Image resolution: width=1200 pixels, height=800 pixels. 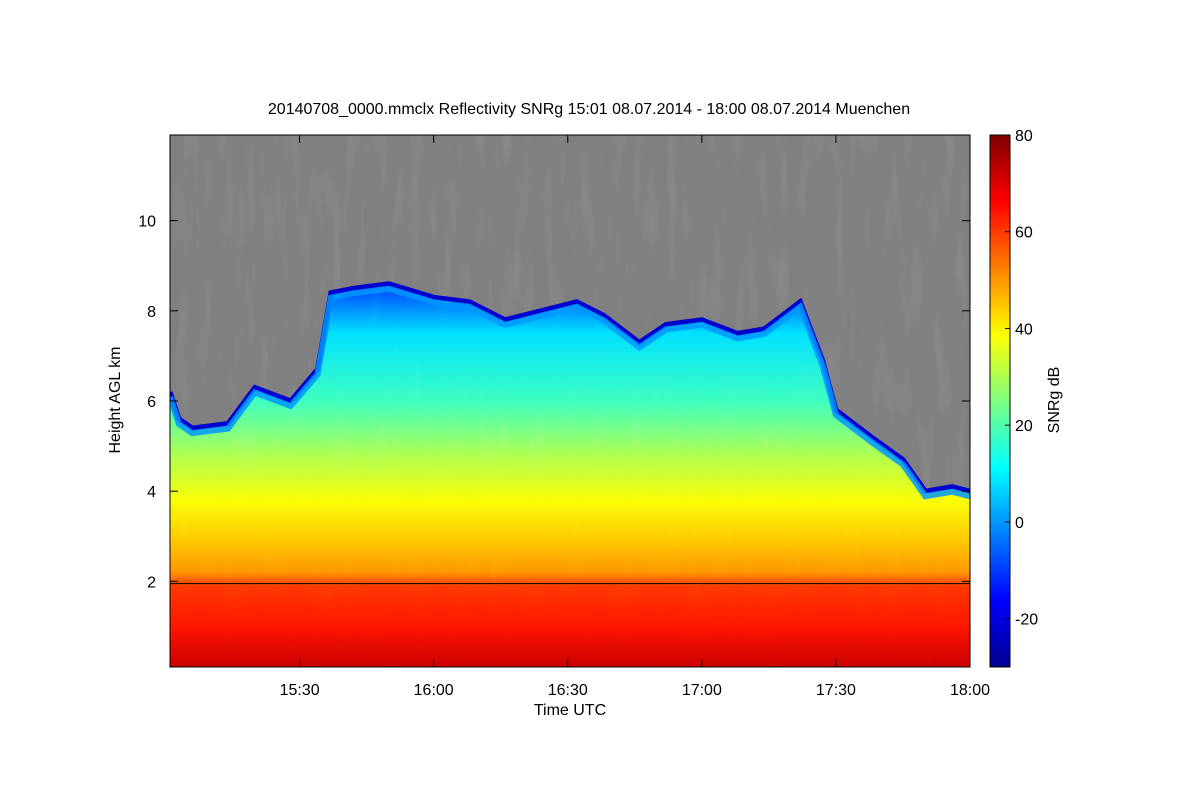 I want to click on colorbar-gradient, so click(x=1000, y=401).